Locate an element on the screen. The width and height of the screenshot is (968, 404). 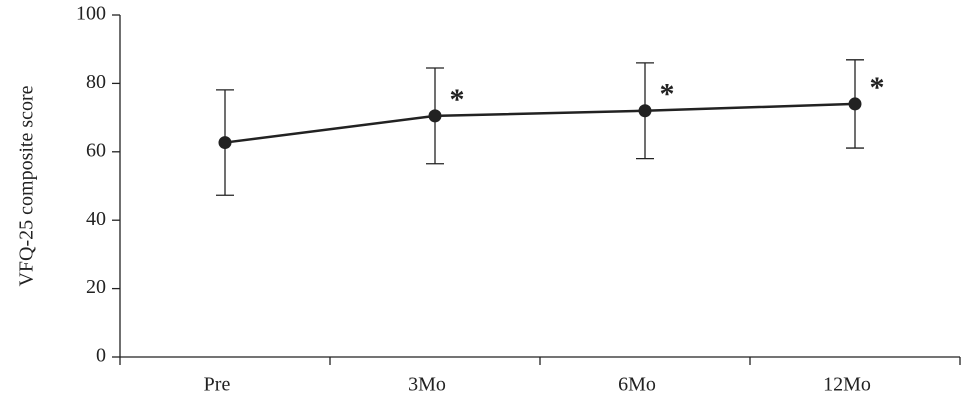
y-tick-label: 20 is located at coordinates (96, 287).